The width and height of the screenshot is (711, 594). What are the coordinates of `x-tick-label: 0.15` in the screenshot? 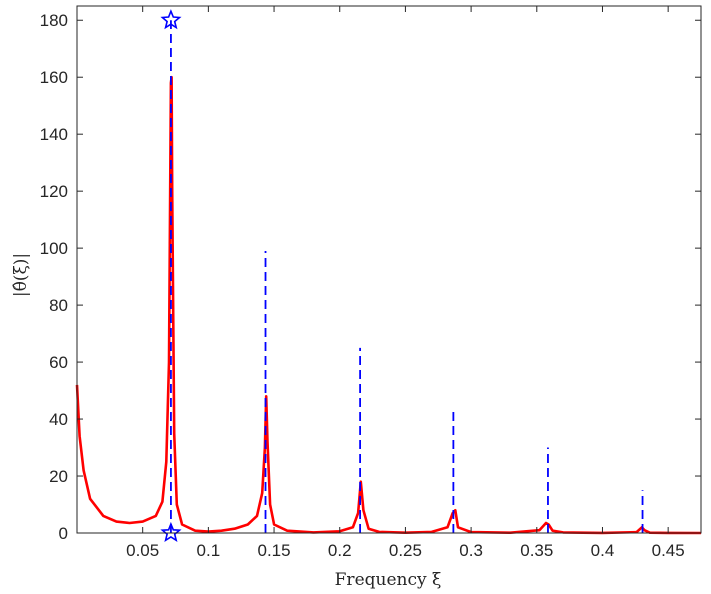 It's located at (274, 550).